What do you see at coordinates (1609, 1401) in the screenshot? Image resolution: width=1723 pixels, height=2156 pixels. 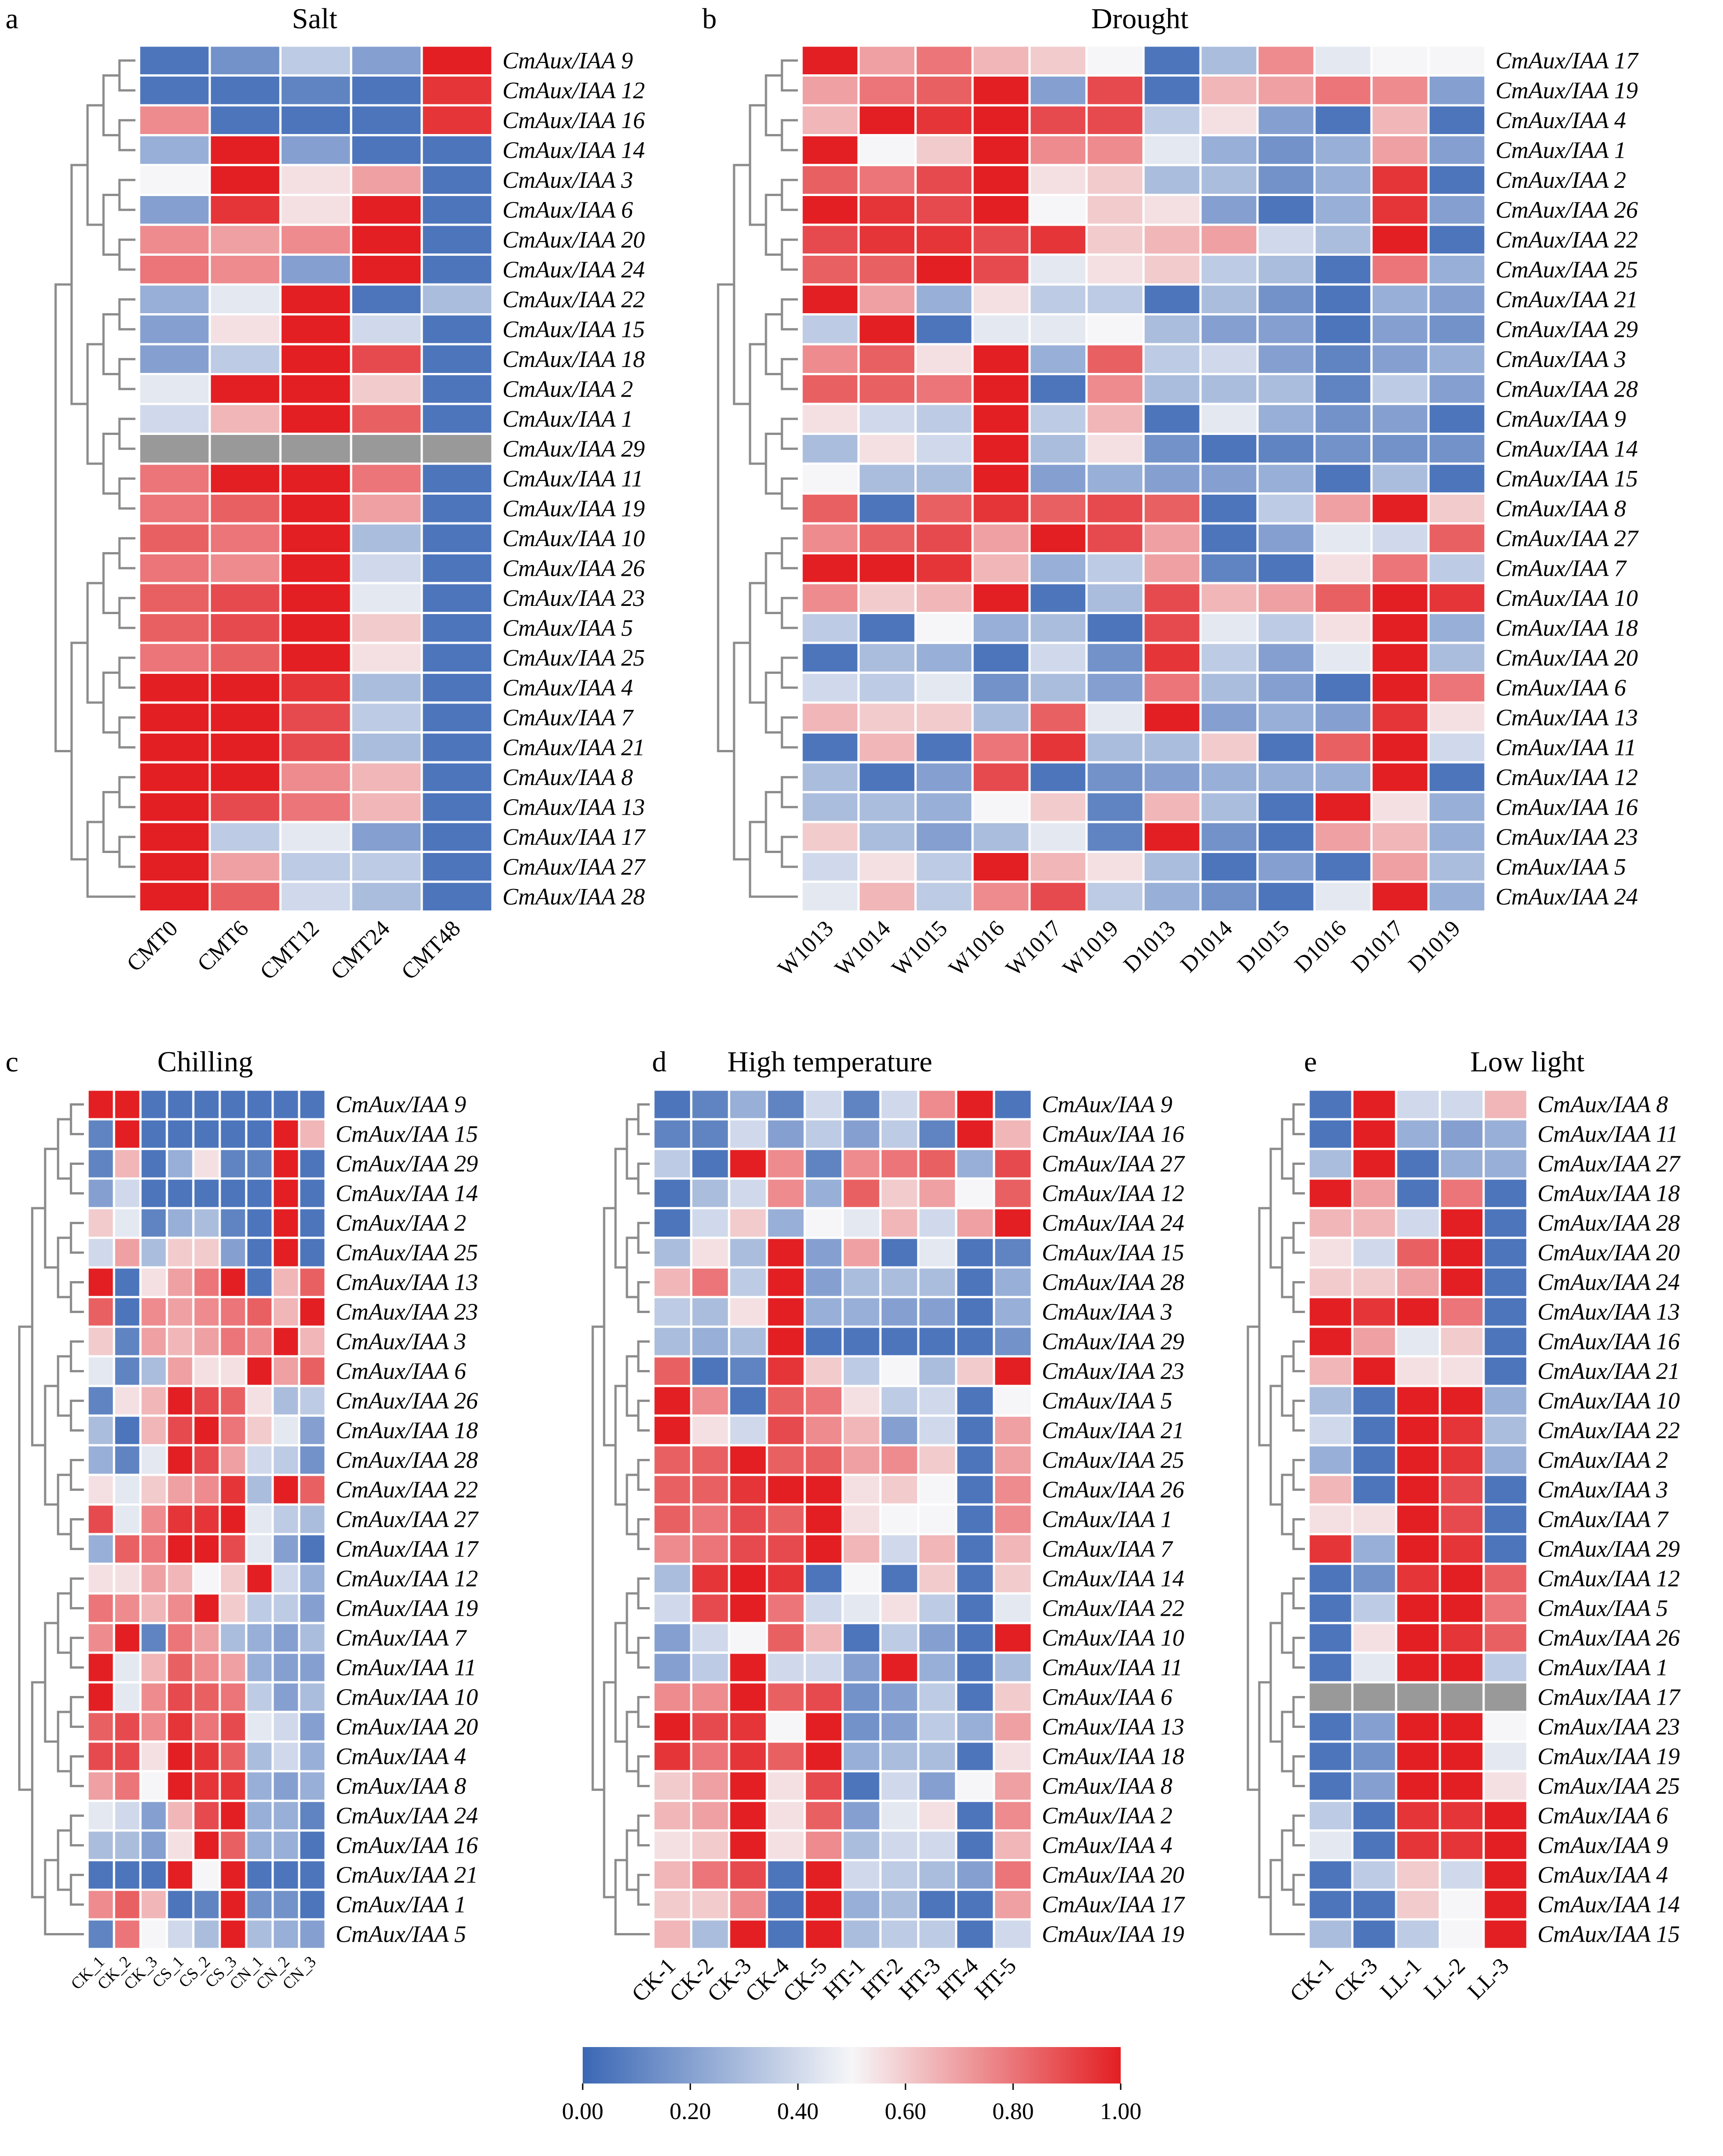 I see `gene-label: CmAux/IAA 10` at bounding box center [1609, 1401].